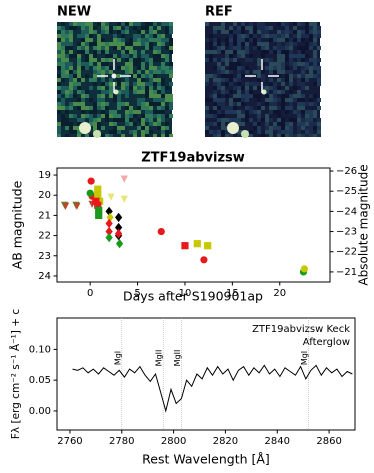 This screenshot has height=473, width=374. Describe the element at coordinates (137, 293) in the screenshot. I see `x-tick-label: 5` at that location.